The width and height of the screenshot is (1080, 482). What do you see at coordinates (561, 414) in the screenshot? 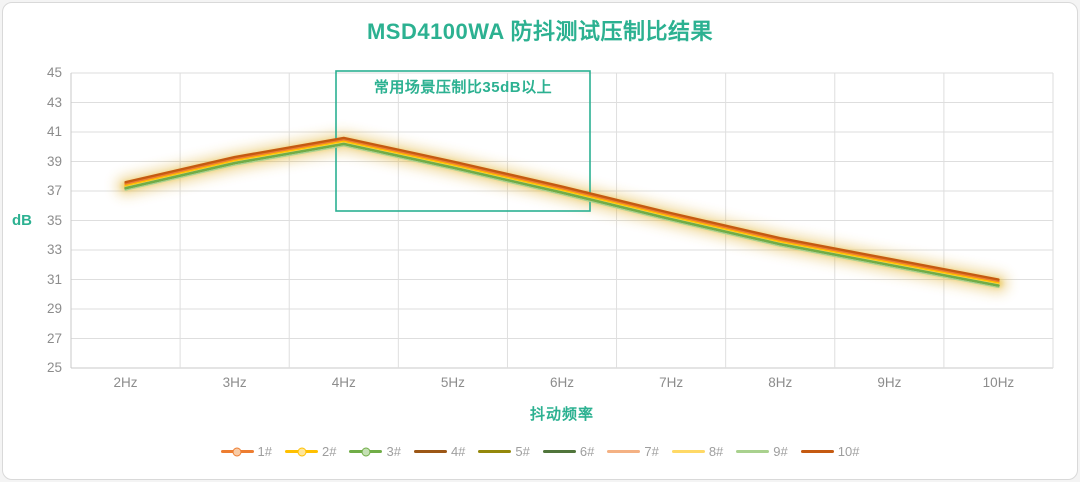
I see `x-axis-title: 抖动频率` at bounding box center [561, 414].